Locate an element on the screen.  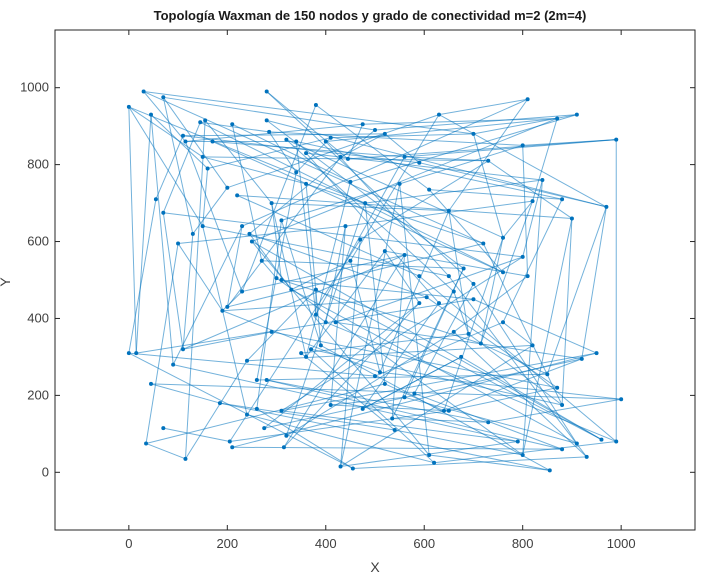
y-tick-label: 0 is located at coordinates (45, 471).